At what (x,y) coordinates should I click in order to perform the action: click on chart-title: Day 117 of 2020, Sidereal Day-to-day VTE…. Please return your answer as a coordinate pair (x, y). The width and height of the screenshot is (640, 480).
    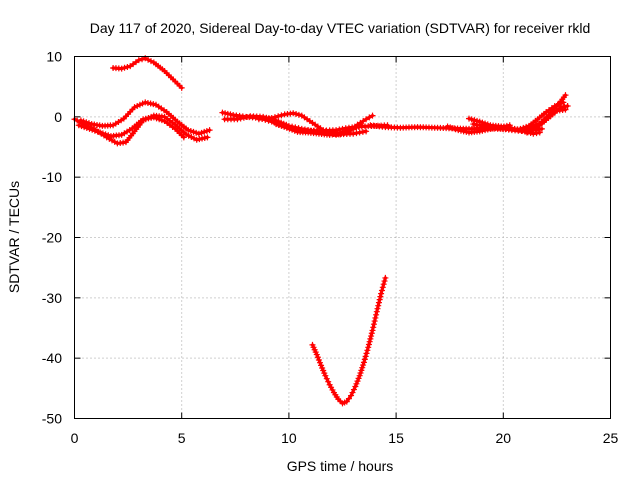
    Looking at the image, I should click on (340, 28).